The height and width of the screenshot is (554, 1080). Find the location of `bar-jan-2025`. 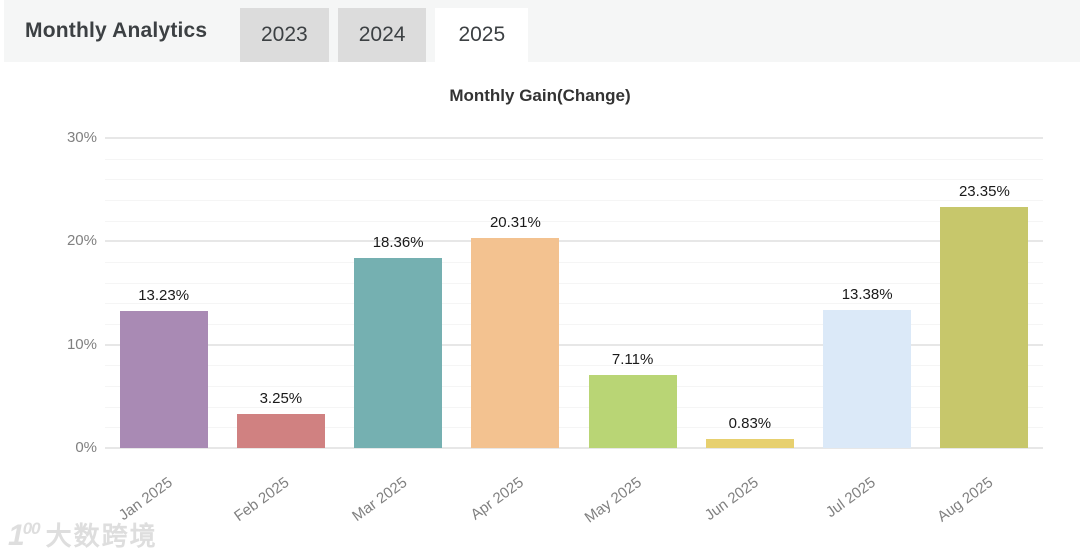

bar-jan-2025 is located at coordinates (163, 379).